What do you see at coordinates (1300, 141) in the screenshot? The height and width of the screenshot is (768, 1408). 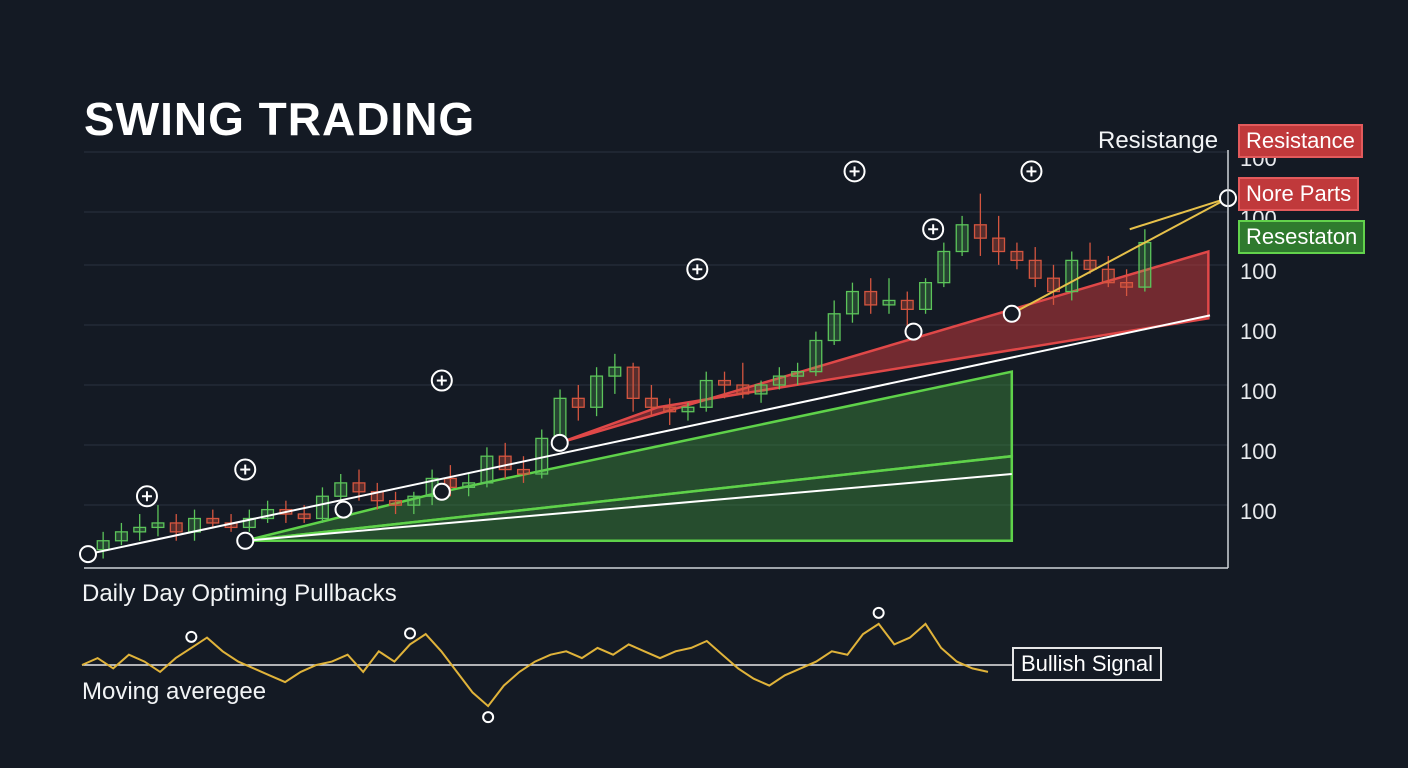 I see `legend-item-resistance: Resistance` at bounding box center [1300, 141].